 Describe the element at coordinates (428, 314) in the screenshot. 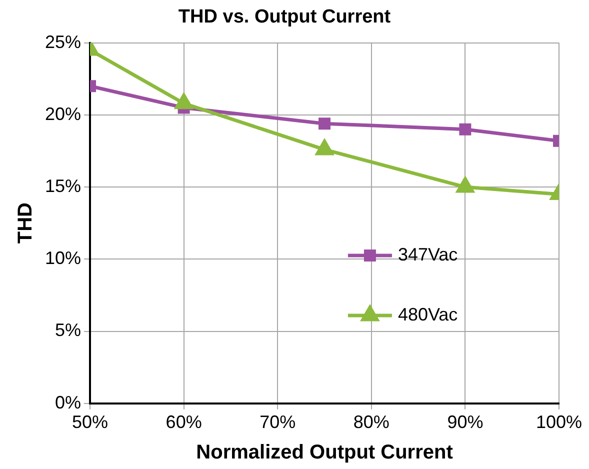

I see `legend-label: 480Vac` at that location.